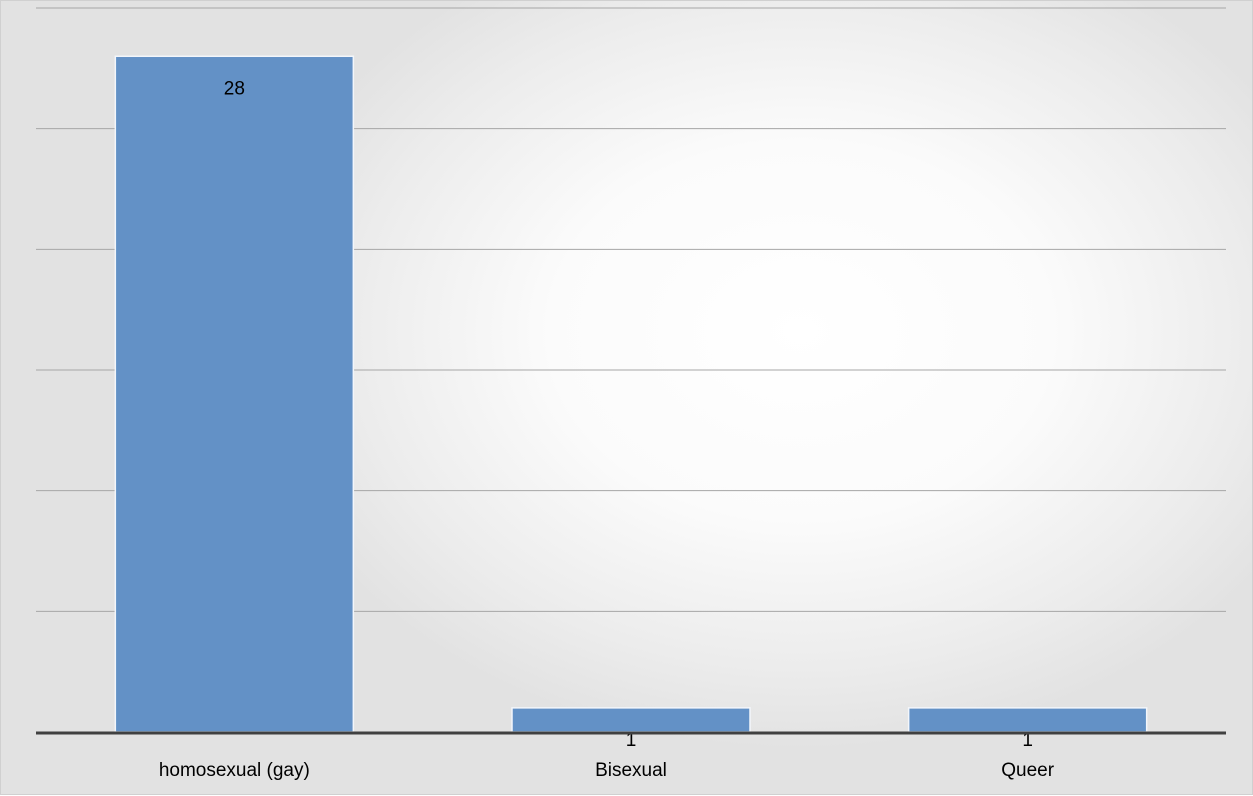  I want to click on bar-value-label: 28, so click(234, 88).